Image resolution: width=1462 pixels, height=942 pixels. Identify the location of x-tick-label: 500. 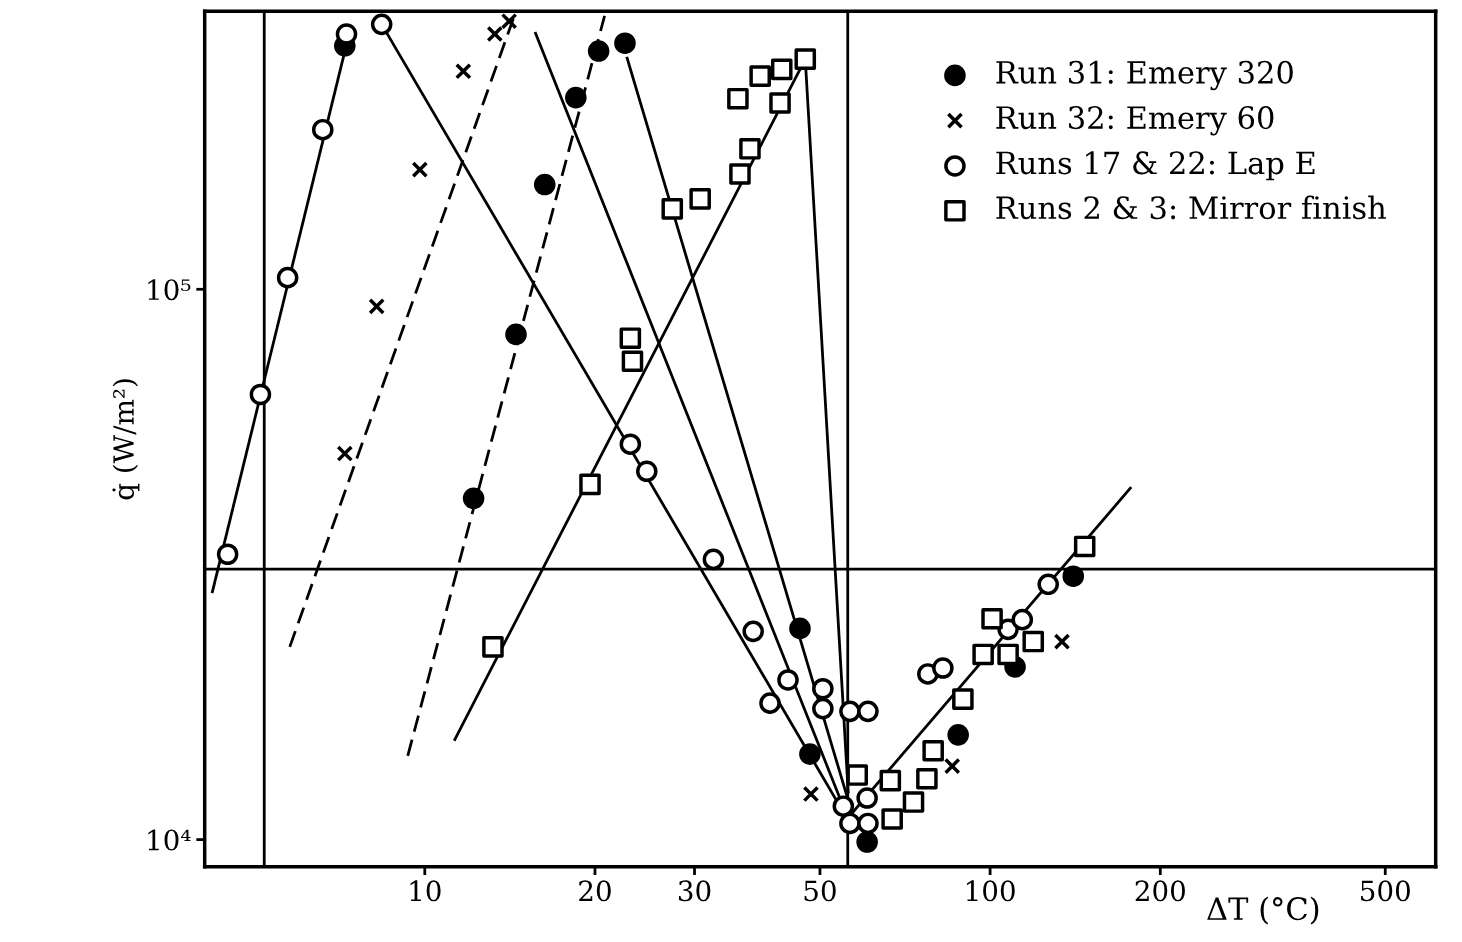
(1385, 891).